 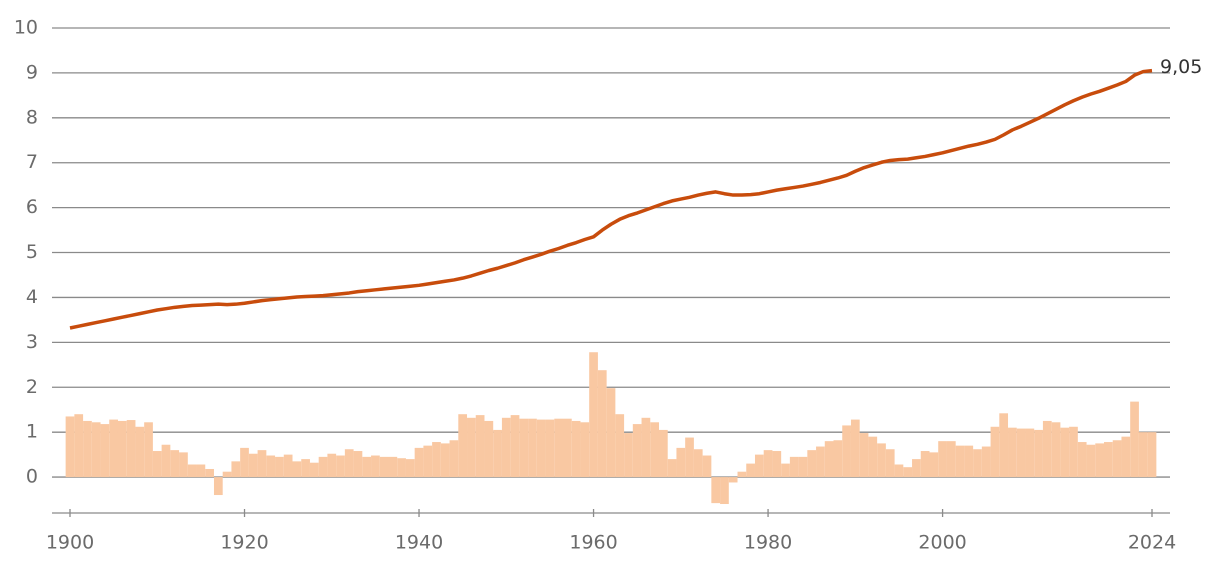 I want to click on x-tick-label: 2000, so click(x=942, y=543).